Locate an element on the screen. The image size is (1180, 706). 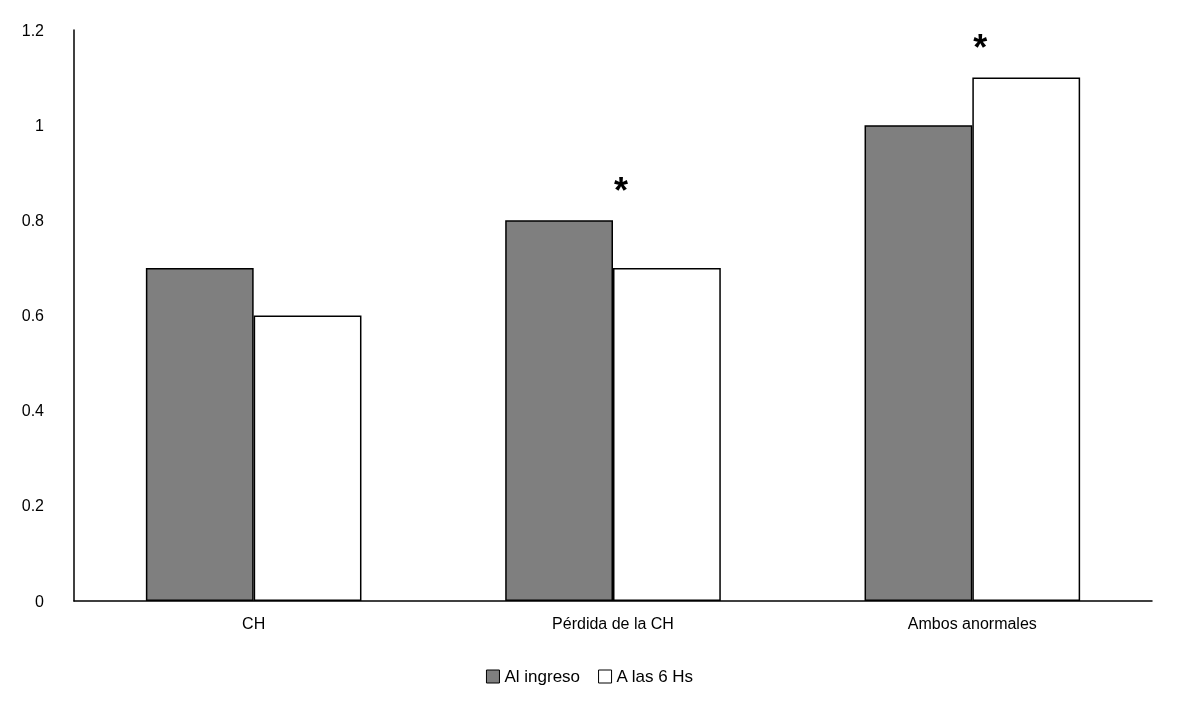
y-tick-label: 0.4 is located at coordinates (33, 411).